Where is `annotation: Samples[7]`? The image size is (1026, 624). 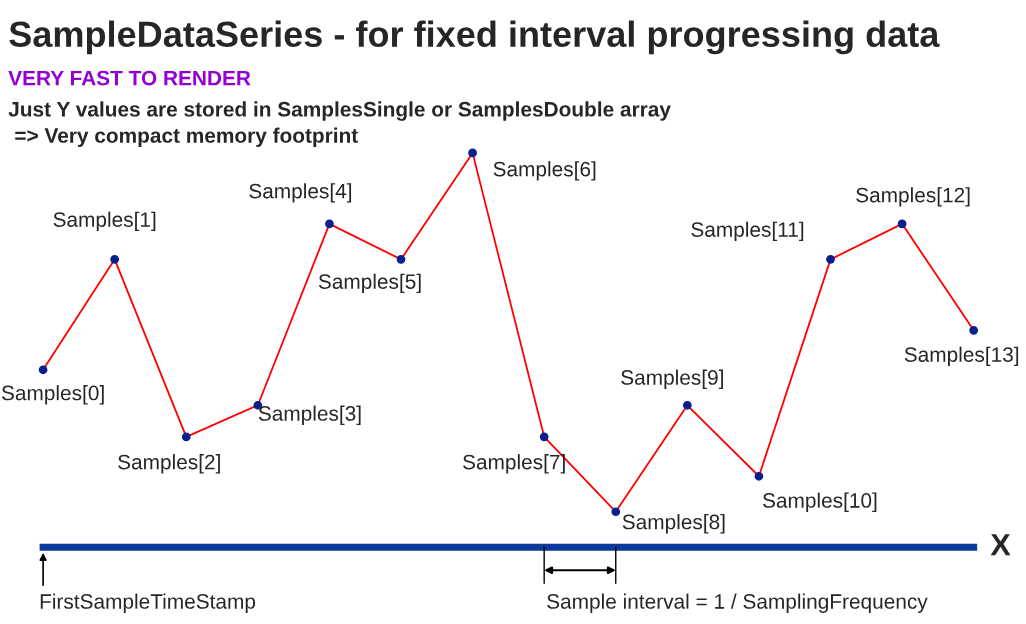 annotation: Samples[7] is located at coordinates (514, 464).